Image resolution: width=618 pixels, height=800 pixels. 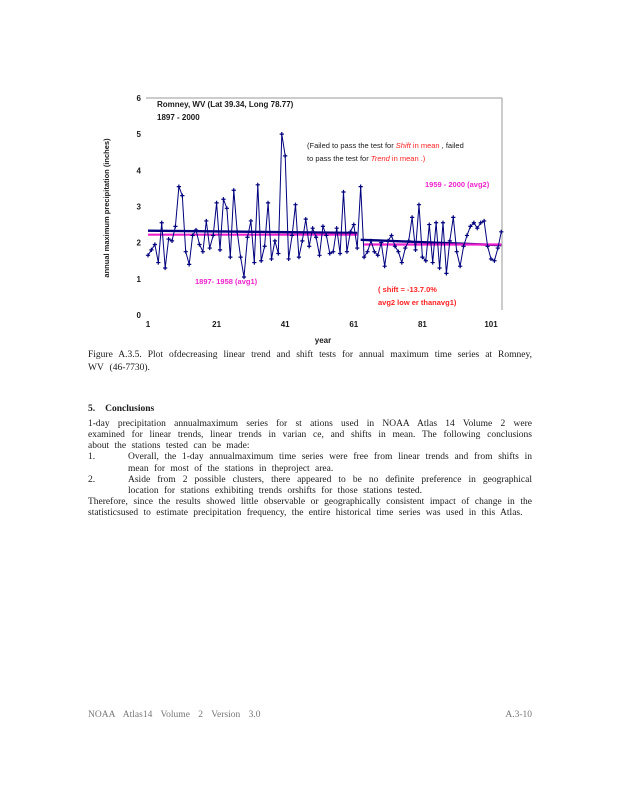 I want to click on refline-trend-1897-1958, so click(x=252, y=232).